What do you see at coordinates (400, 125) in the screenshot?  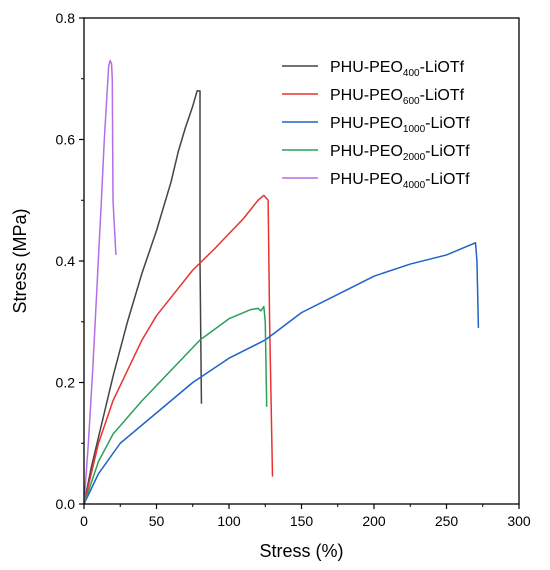 I see `legend-entry-1000: PHU-PEO1000-LiOTf` at bounding box center [400, 125].